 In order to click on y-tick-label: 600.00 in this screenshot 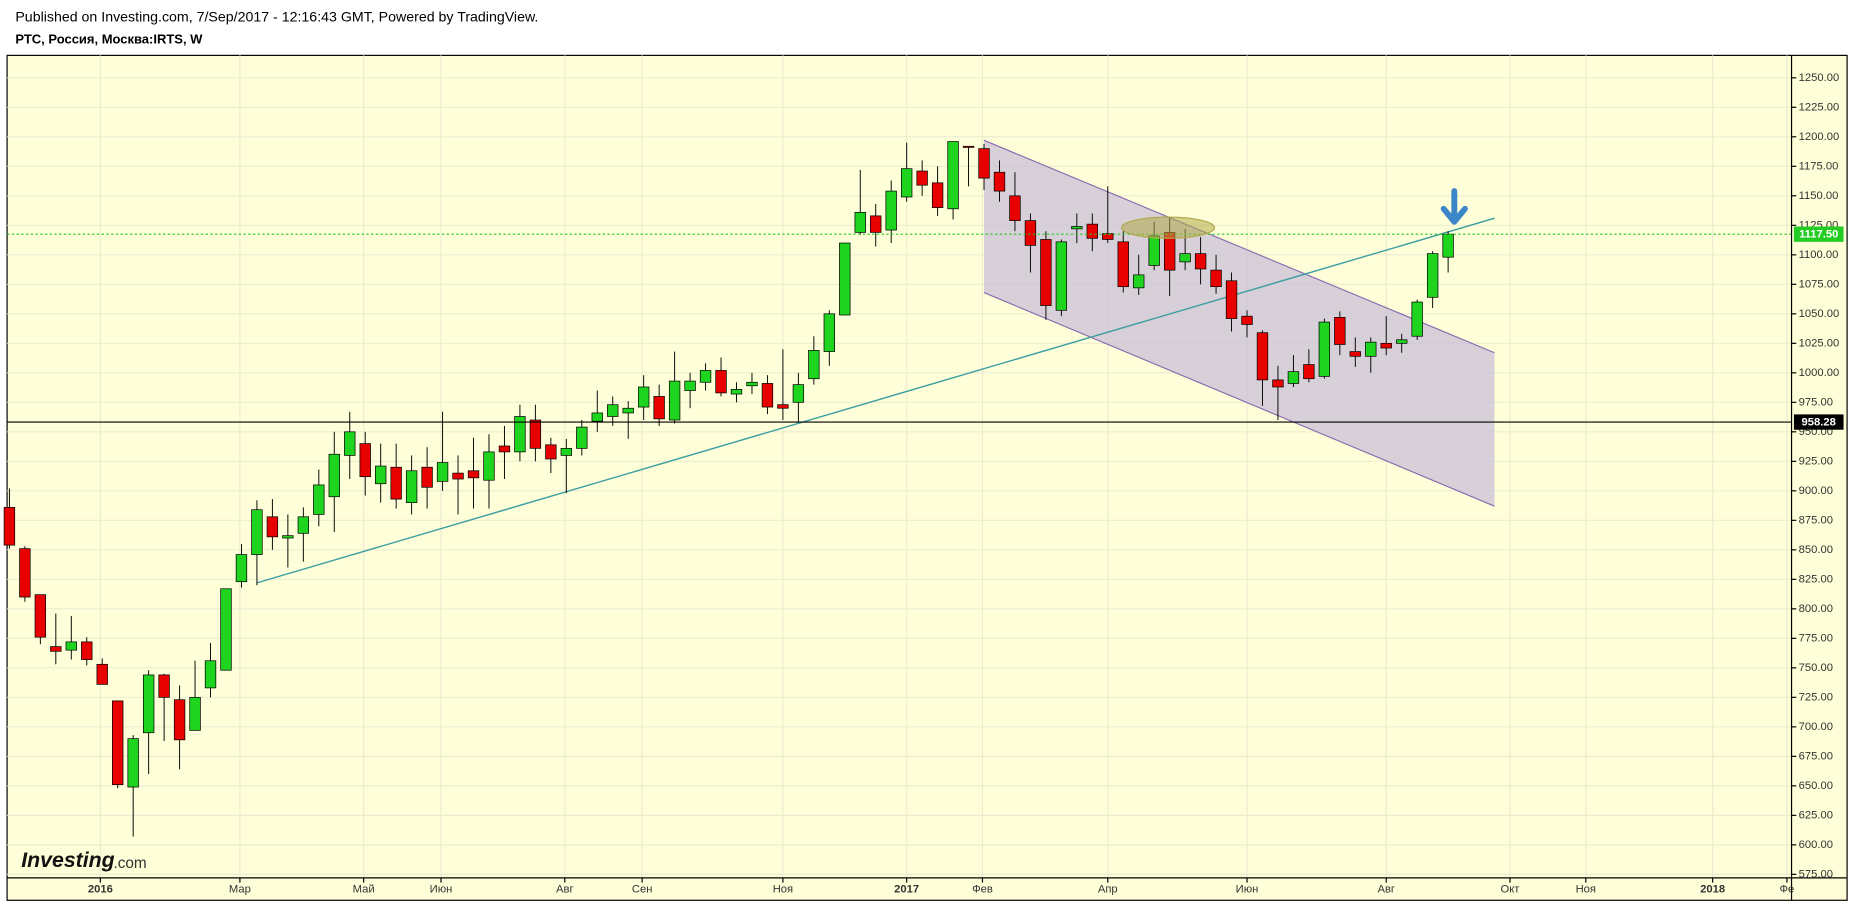, I will do `click(1816, 845)`.